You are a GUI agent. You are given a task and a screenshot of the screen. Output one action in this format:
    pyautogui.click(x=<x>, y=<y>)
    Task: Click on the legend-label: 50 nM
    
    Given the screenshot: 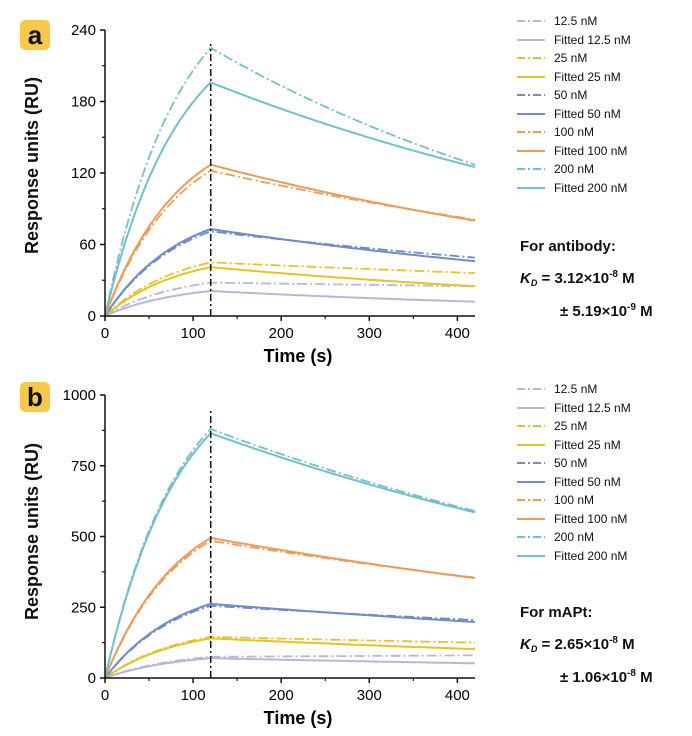 What is the action you would take?
    pyautogui.click(x=571, y=95)
    